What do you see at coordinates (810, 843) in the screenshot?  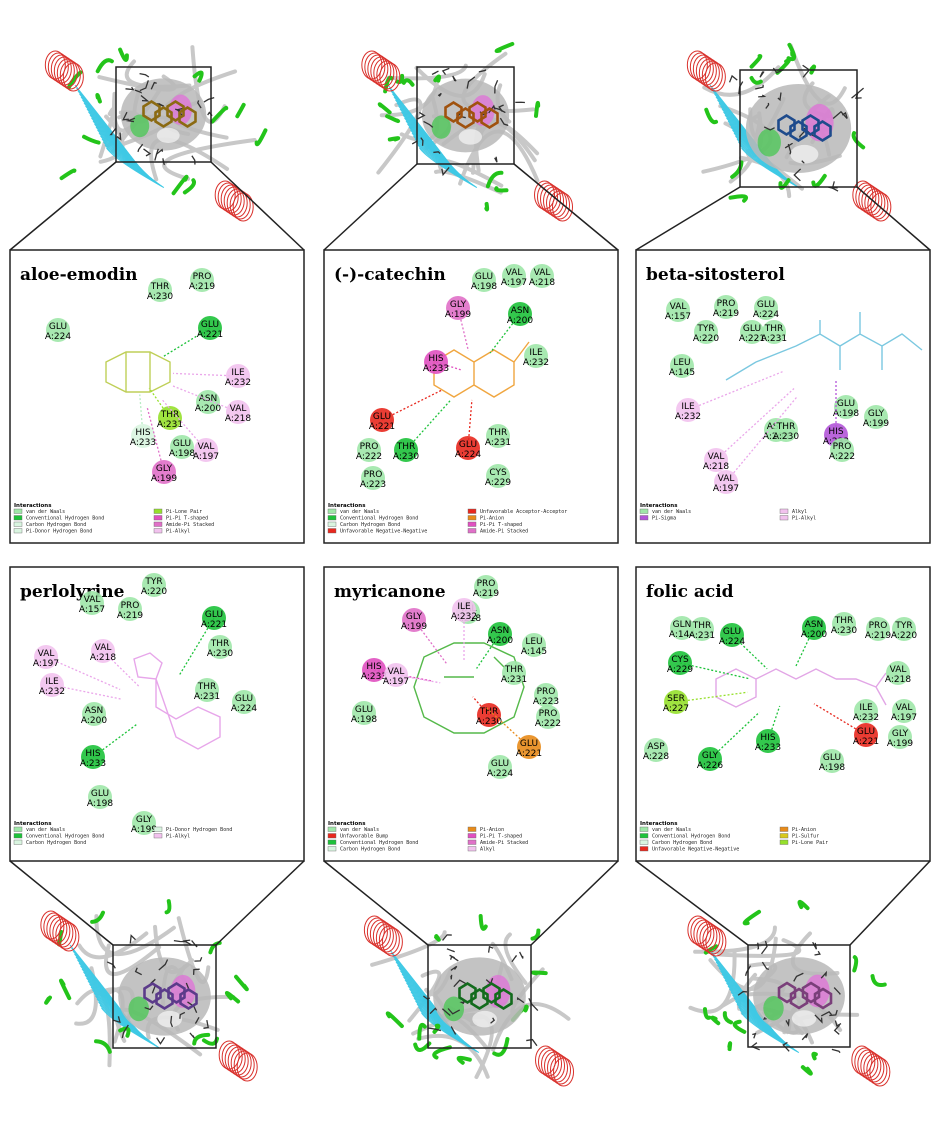 I see `legend-label: Pi-Lone Pair` at bounding box center [810, 843].